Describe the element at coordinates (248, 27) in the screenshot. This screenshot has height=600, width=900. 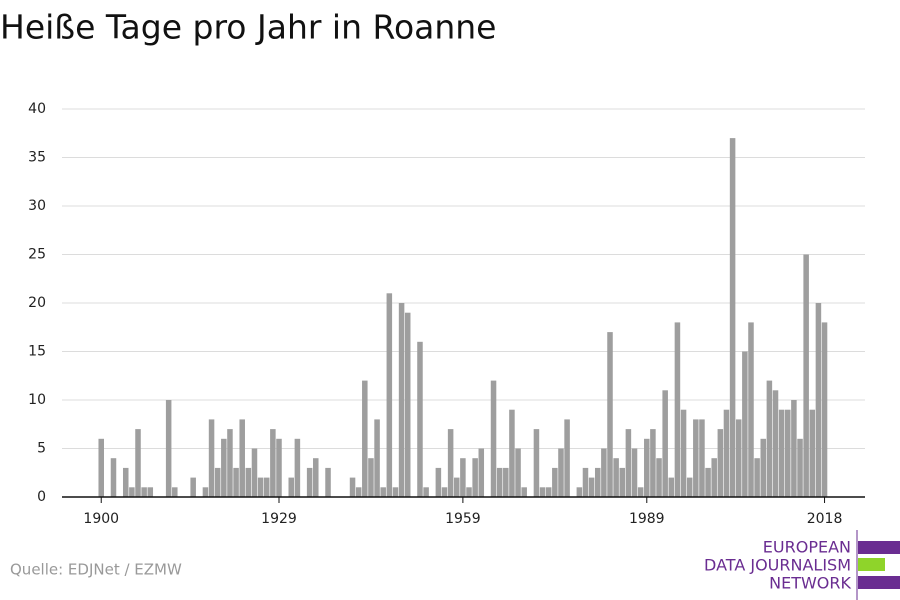
I see `chart-title: Heiße Tage pro Jahr in Roanne` at that location.